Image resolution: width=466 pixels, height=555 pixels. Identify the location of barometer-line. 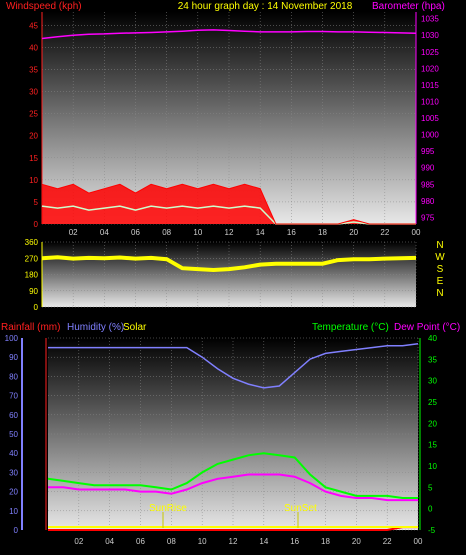
(229, 34).